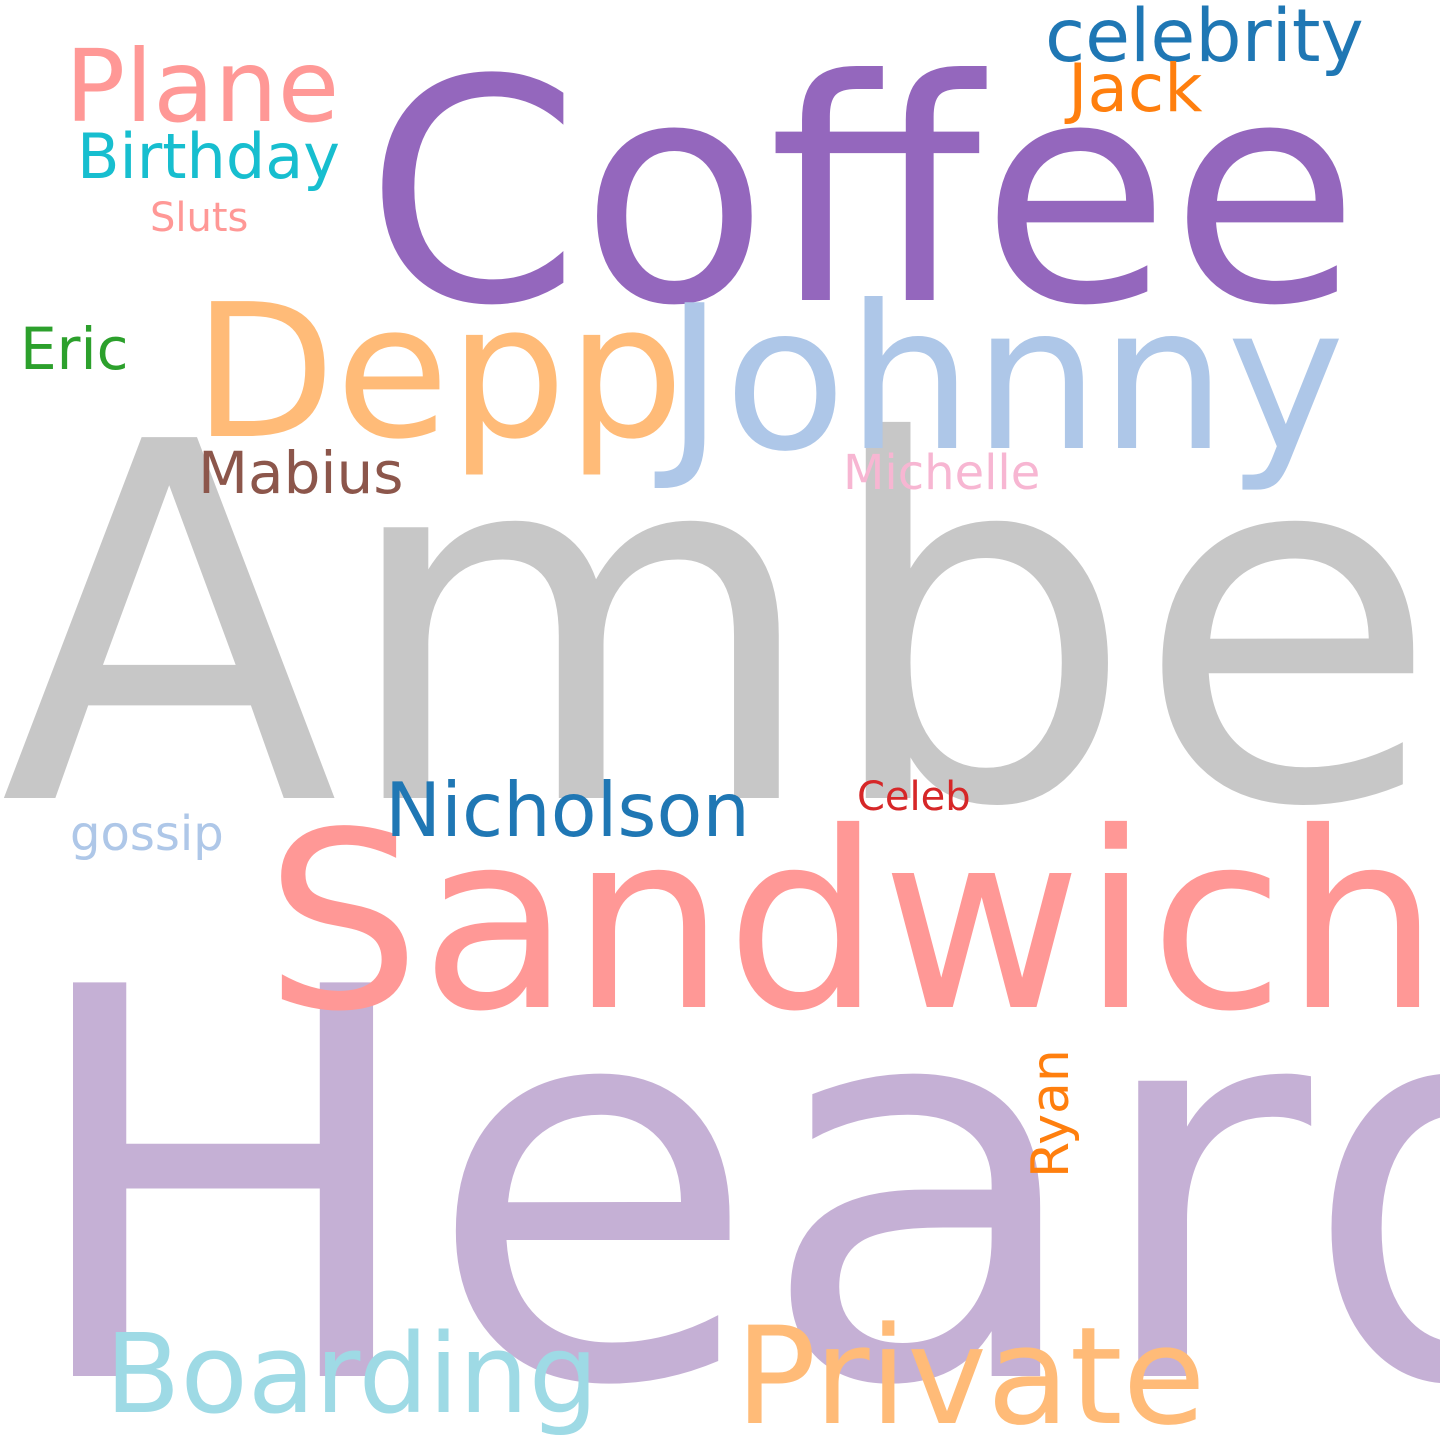  What do you see at coordinates (208, 156) in the screenshot?
I see `word-birthday: Birthday` at bounding box center [208, 156].